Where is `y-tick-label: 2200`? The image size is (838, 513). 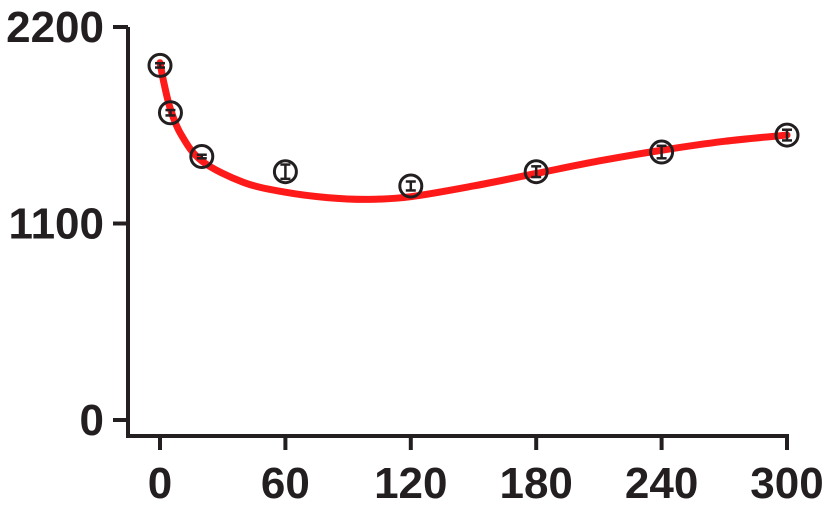
y-tick-label: 2200 is located at coordinates (55, 27).